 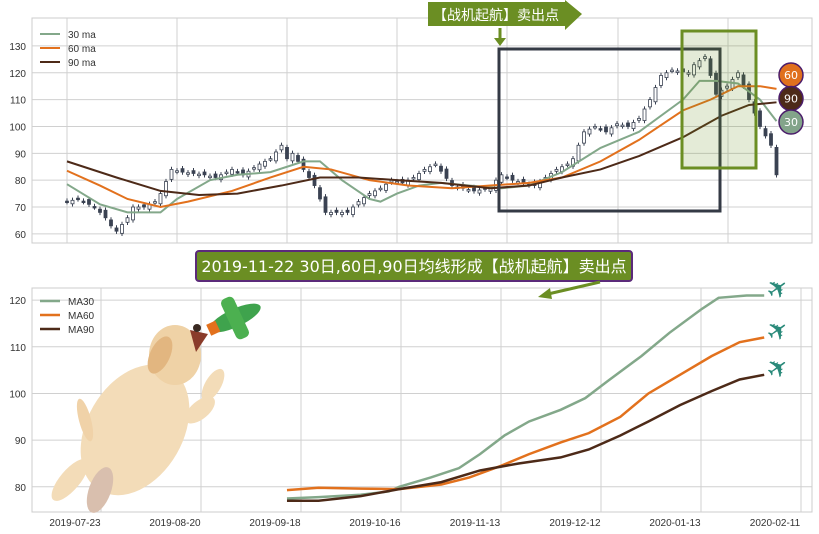 I want to click on legend-label: 30 ma, so click(x=82, y=35).